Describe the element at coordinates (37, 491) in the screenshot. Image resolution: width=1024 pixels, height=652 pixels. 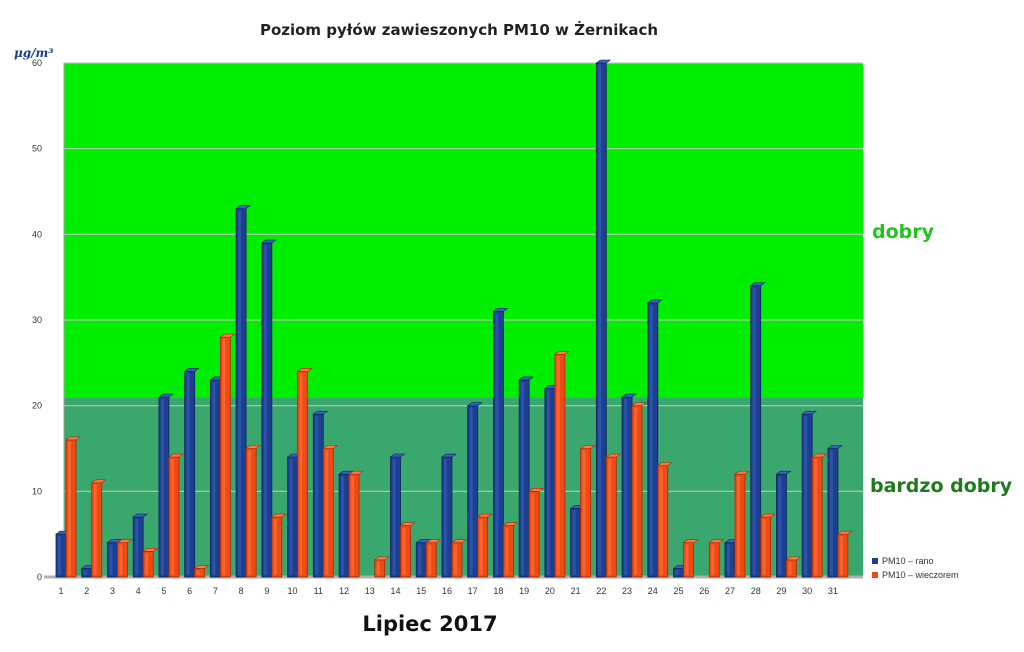
I see `y-tick-label: 10` at that location.